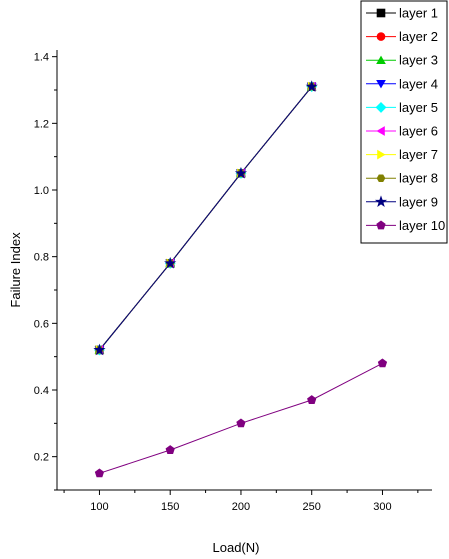  Describe the element at coordinates (99, 507) in the screenshot. I see `x-tick-label: 100` at that location.